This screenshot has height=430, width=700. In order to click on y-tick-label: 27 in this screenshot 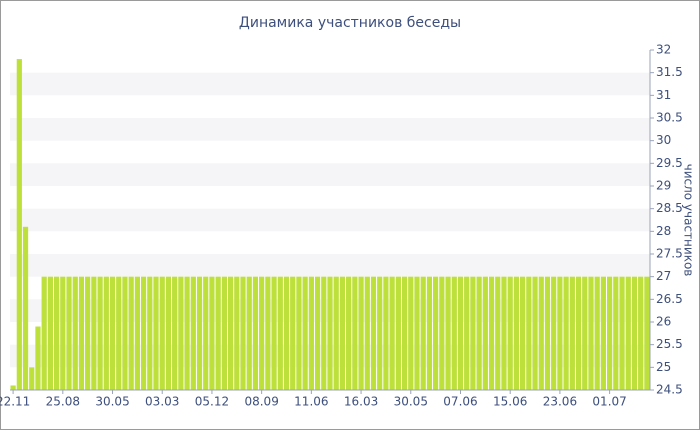, I will do `click(663, 276)`.